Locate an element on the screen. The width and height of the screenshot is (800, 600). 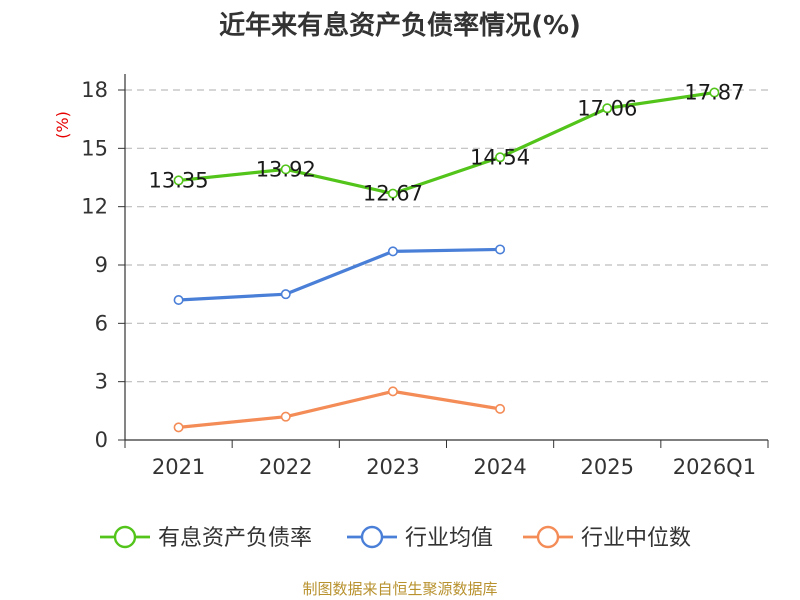
chart-title: 近年来有息资产负债率情况(%) is located at coordinates (400, 25).